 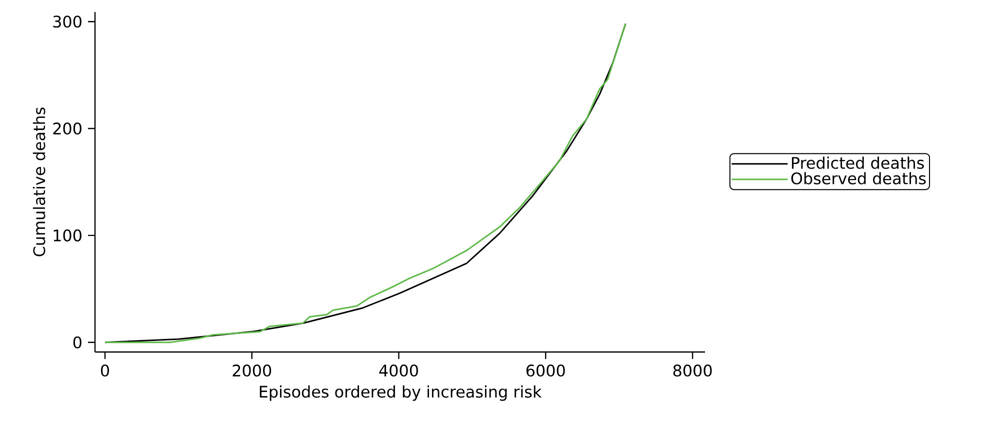 What do you see at coordinates (67, 22) in the screenshot?
I see `y-tick-label: 300` at bounding box center [67, 22].